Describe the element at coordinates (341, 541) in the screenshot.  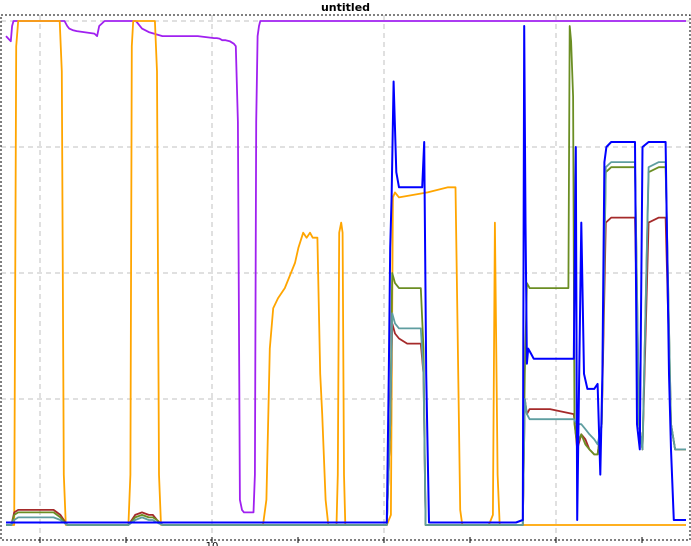
I see `x-ticks: 10` at that location.